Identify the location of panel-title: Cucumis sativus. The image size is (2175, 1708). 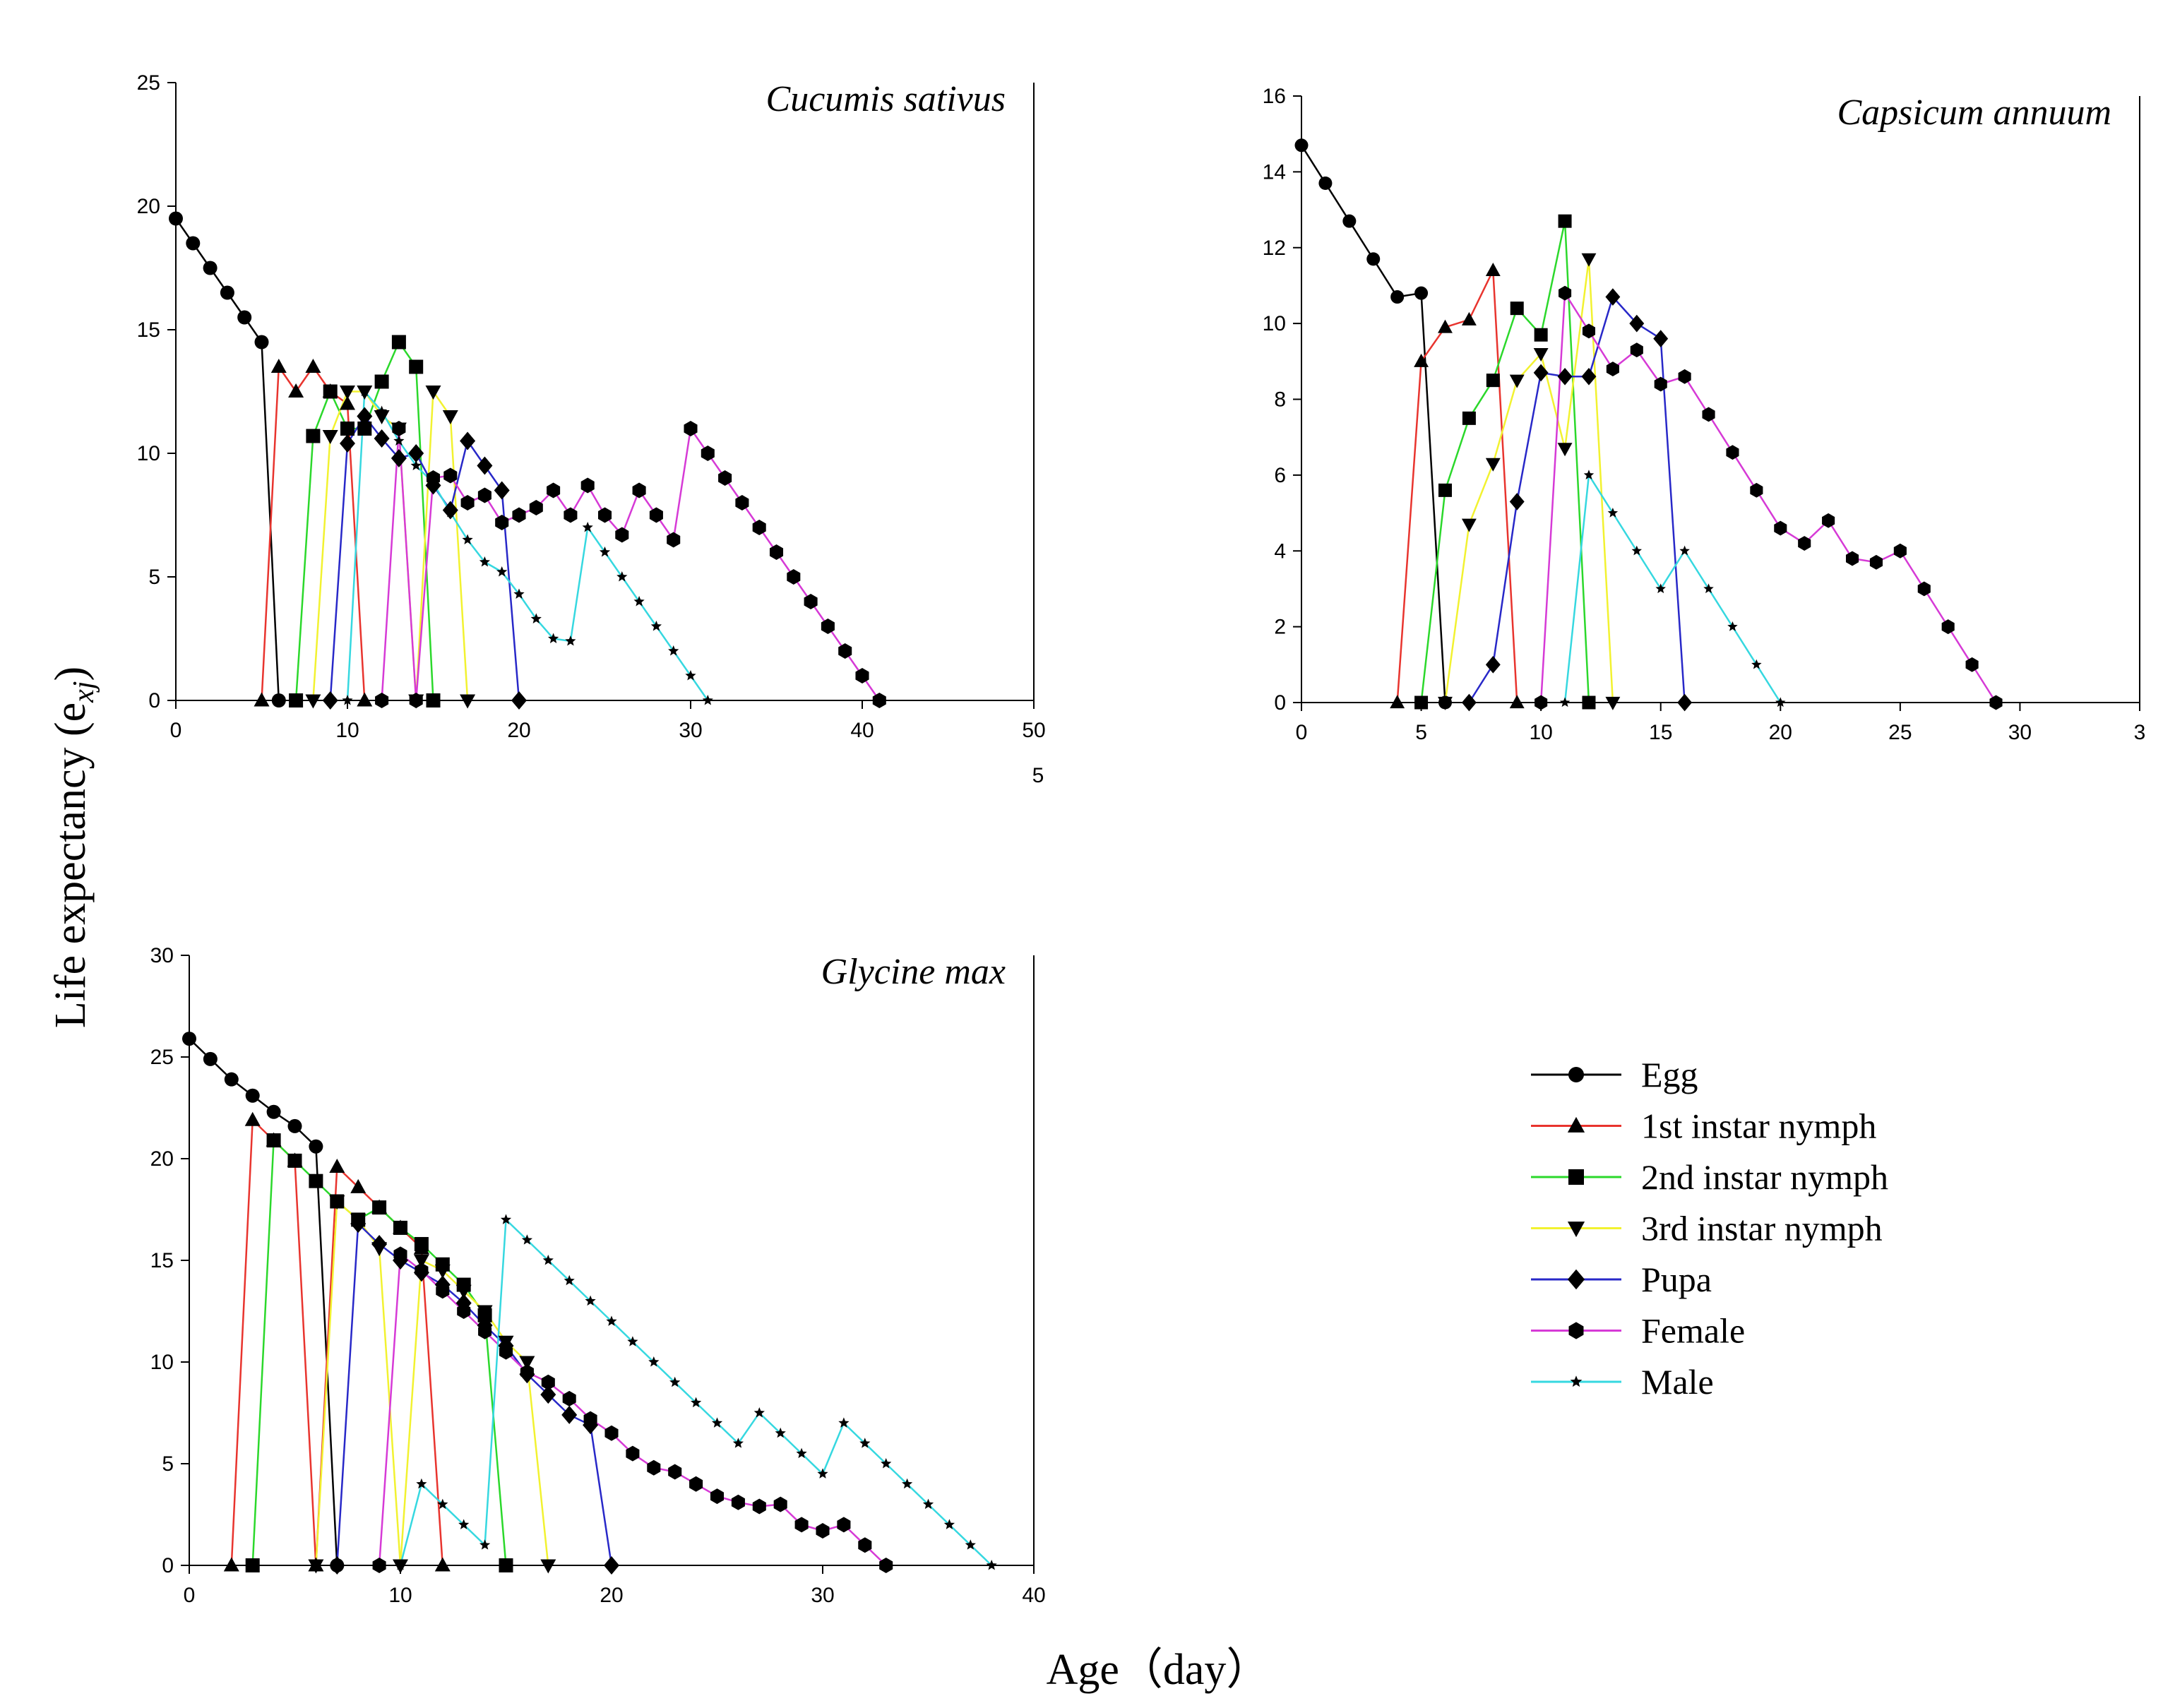
(886, 99).